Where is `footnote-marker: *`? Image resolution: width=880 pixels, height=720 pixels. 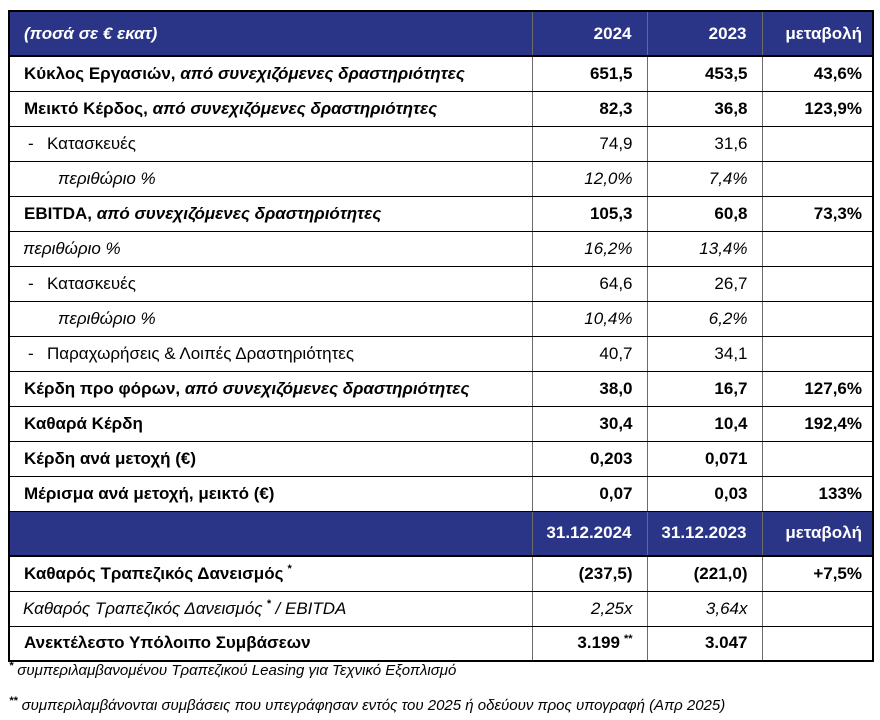
footnote-marker: * is located at coordinates (11, 666).